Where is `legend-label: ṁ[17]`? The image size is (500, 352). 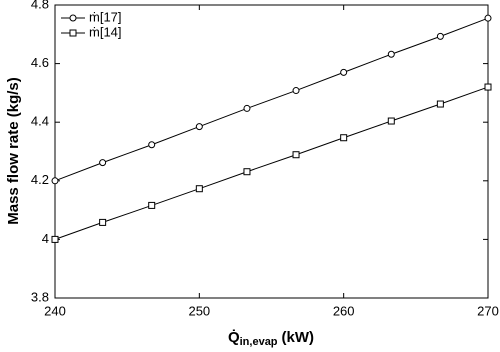 legend-label: ṁ[17] is located at coordinates (105, 16).